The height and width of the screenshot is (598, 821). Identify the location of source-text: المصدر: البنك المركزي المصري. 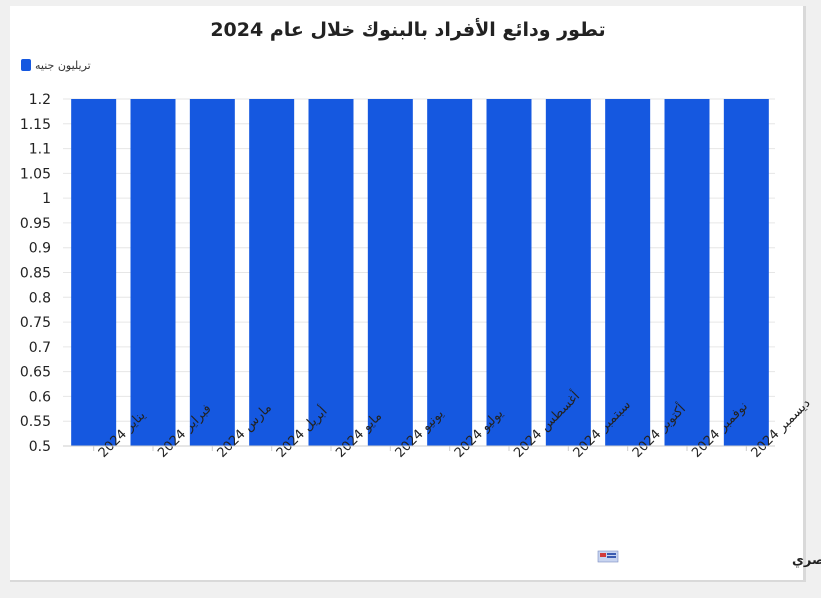
(806, 560).